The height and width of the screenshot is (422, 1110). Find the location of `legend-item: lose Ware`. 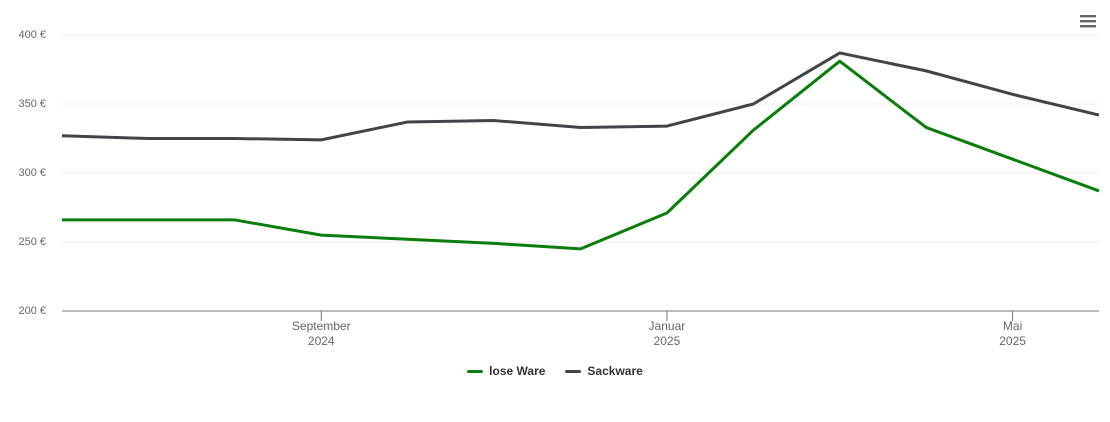

legend-item: lose Ware is located at coordinates (506, 371).